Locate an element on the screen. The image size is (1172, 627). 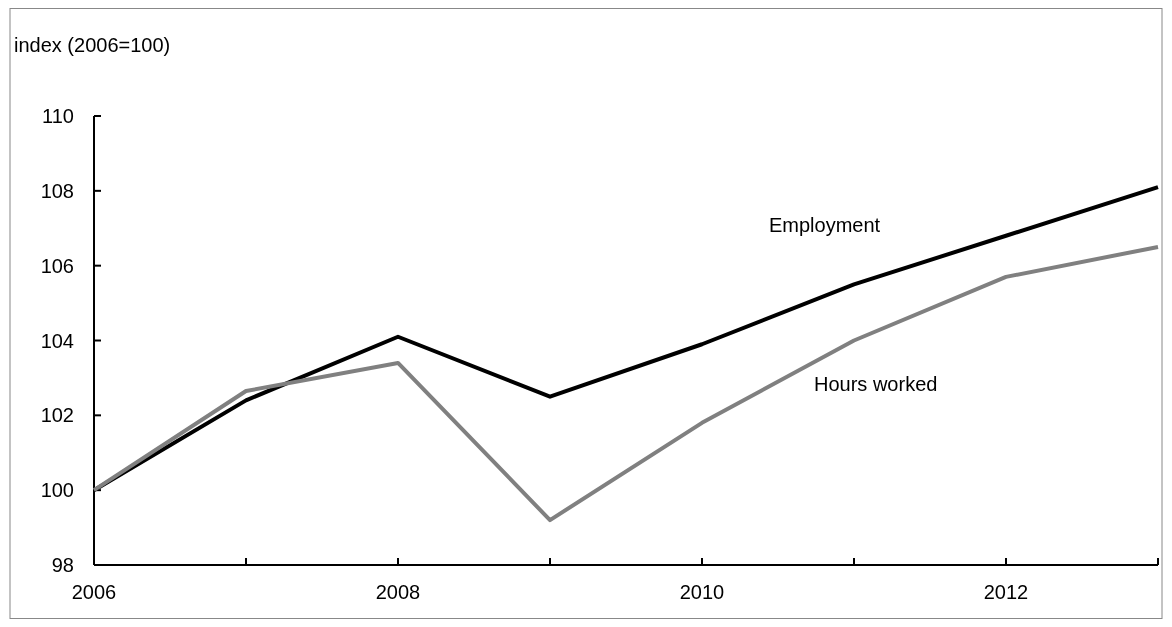
y-axis-title: index (2006=100) is located at coordinates (92, 45).